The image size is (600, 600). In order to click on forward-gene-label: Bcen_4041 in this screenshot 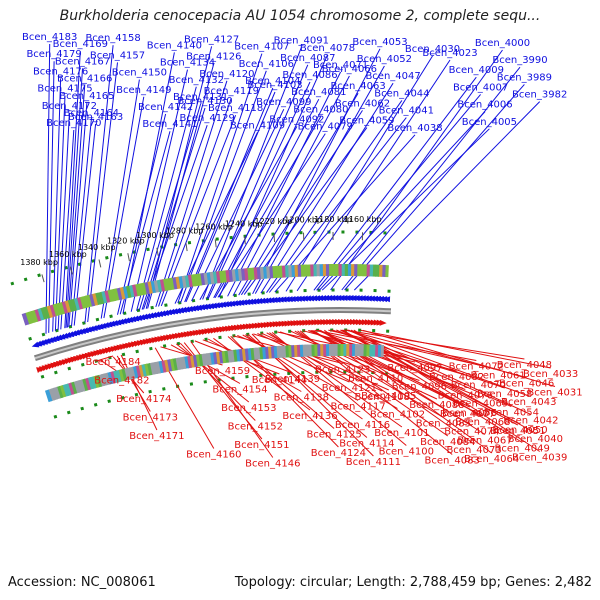, I will do `click(406, 111)`.